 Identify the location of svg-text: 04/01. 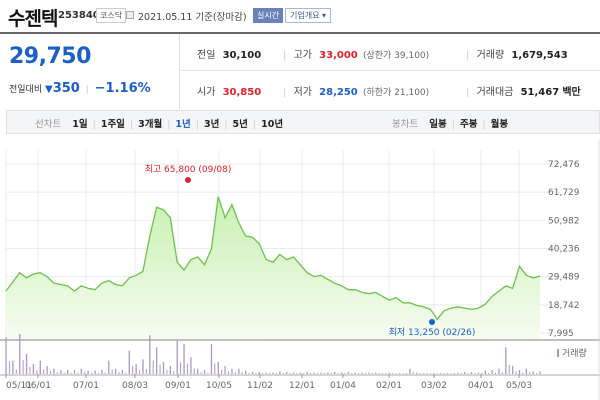
(481, 386).